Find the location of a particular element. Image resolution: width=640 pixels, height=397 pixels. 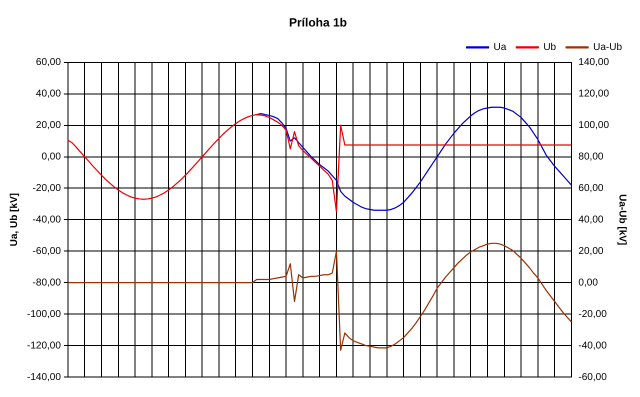

y-tick-label: 20,00 is located at coordinates (49, 126).